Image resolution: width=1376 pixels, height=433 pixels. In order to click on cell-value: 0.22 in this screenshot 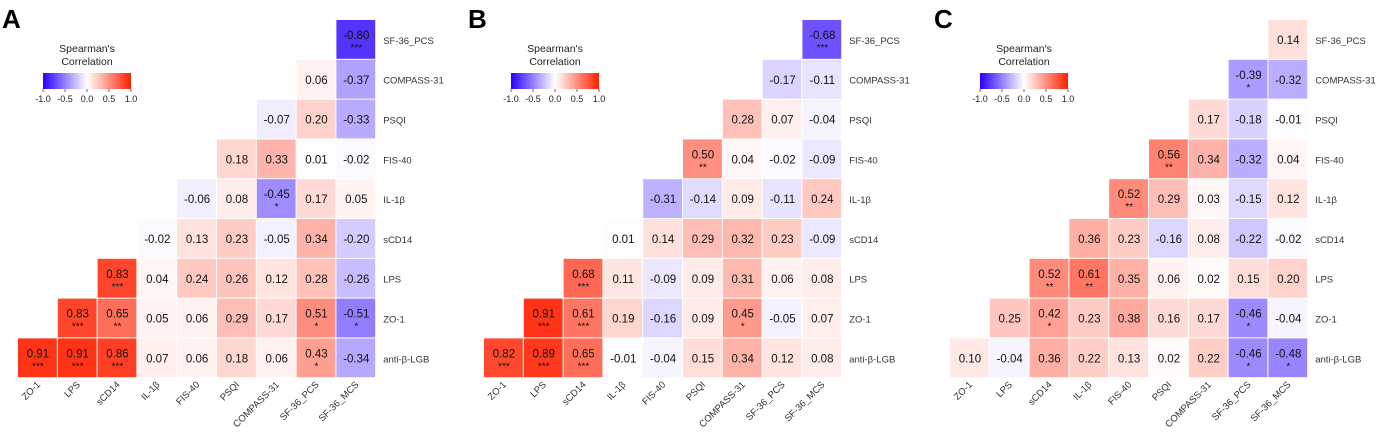, I will do `click(1209, 359)`.